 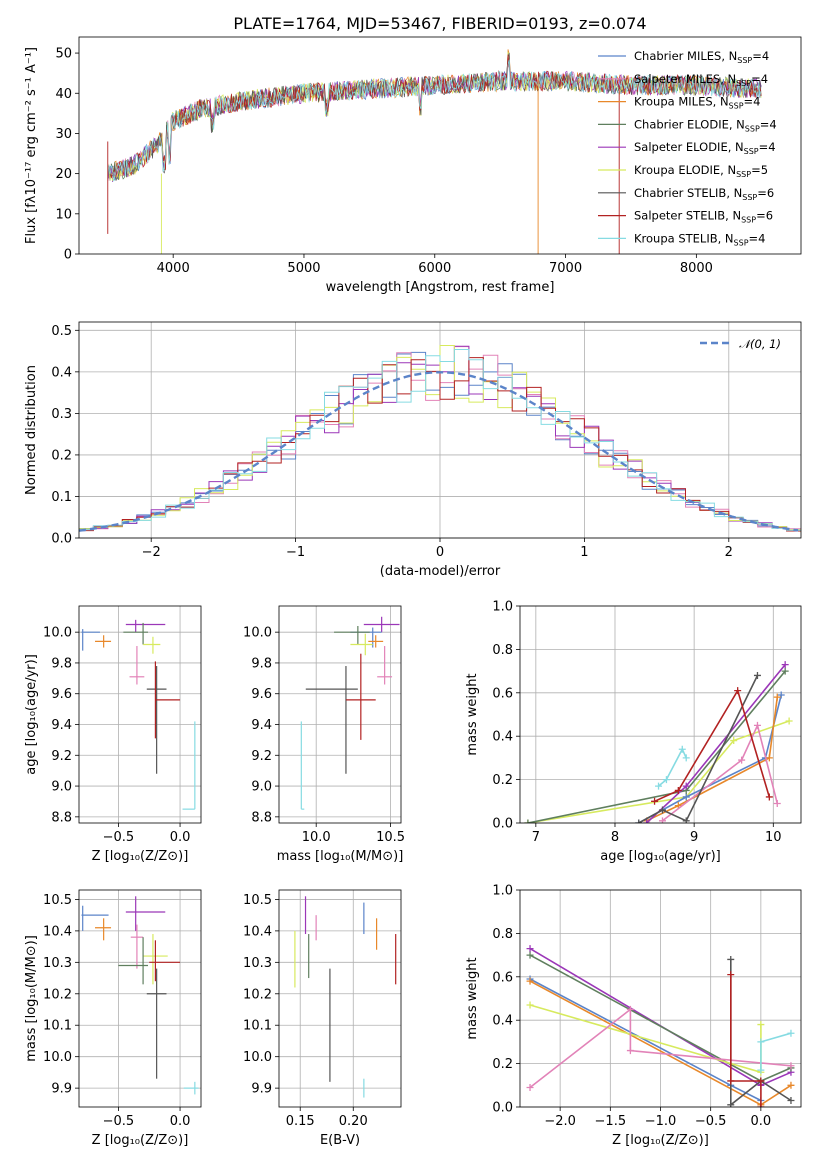 I want to click on legend-label: Salpeter MILES, NSSP=4, so click(x=701, y=80).